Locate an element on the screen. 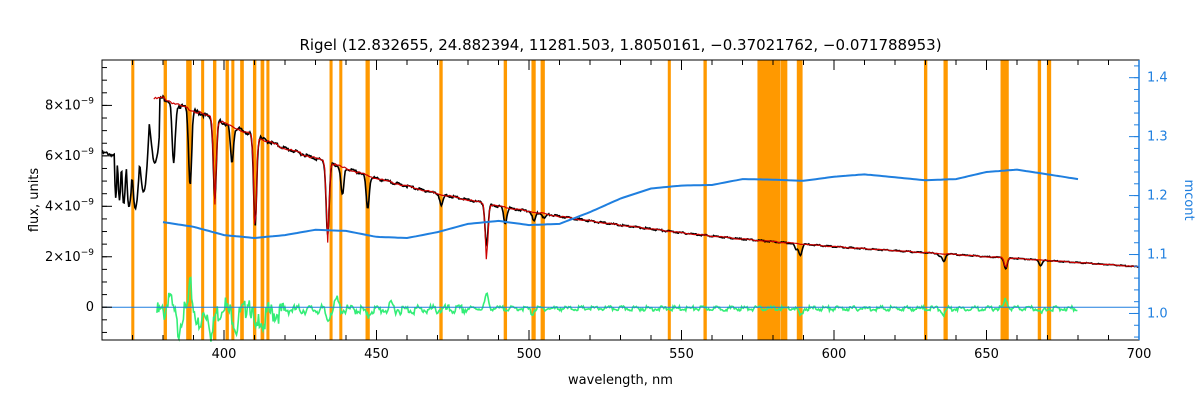  y2-tick-label-0: 1.0 is located at coordinates (1157, 313).